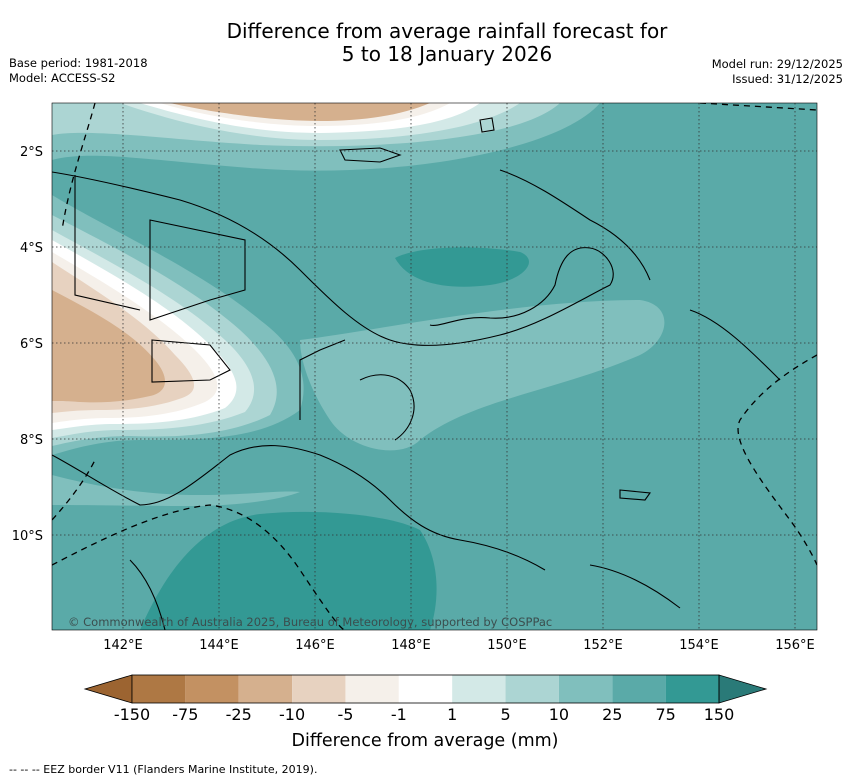 This screenshot has height=781, width=850. Describe the element at coordinates (699, 645) in the screenshot. I see `lon-tick-154e: 154°E` at that location.